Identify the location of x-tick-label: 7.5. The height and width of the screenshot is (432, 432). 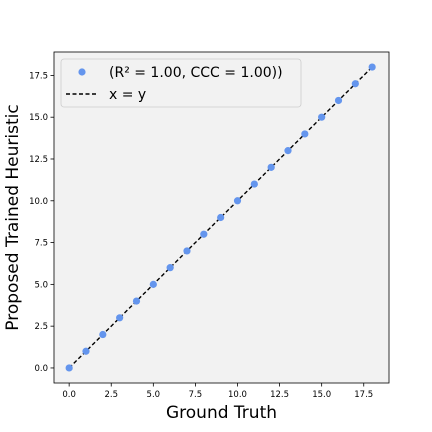
(196, 395).